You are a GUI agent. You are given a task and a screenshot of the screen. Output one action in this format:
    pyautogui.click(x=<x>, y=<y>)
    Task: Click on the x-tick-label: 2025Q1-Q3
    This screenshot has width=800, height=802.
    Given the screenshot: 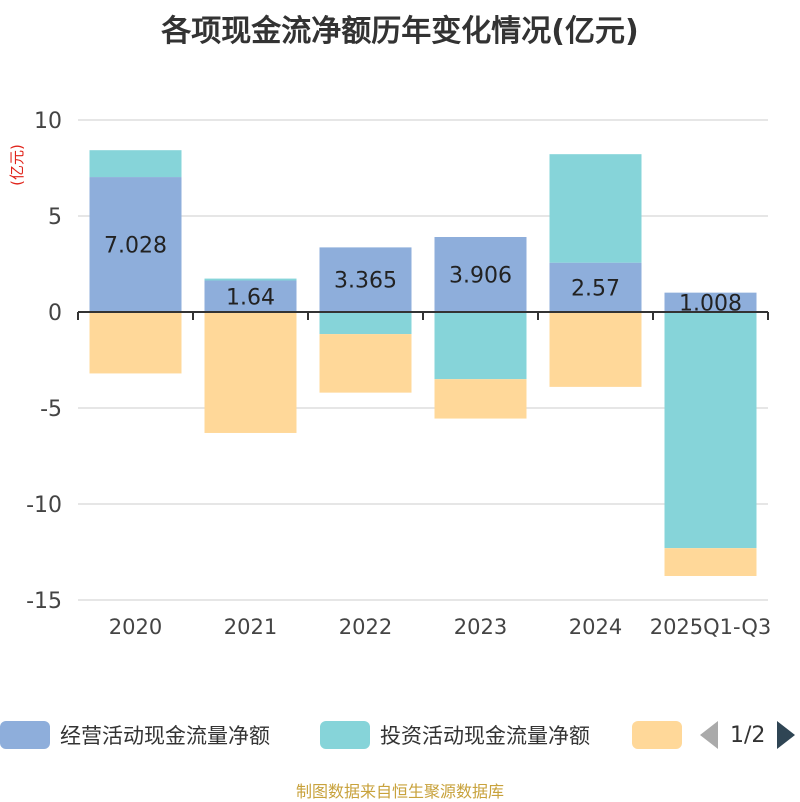 What is the action you would take?
    pyautogui.click(x=711, y=627)
    